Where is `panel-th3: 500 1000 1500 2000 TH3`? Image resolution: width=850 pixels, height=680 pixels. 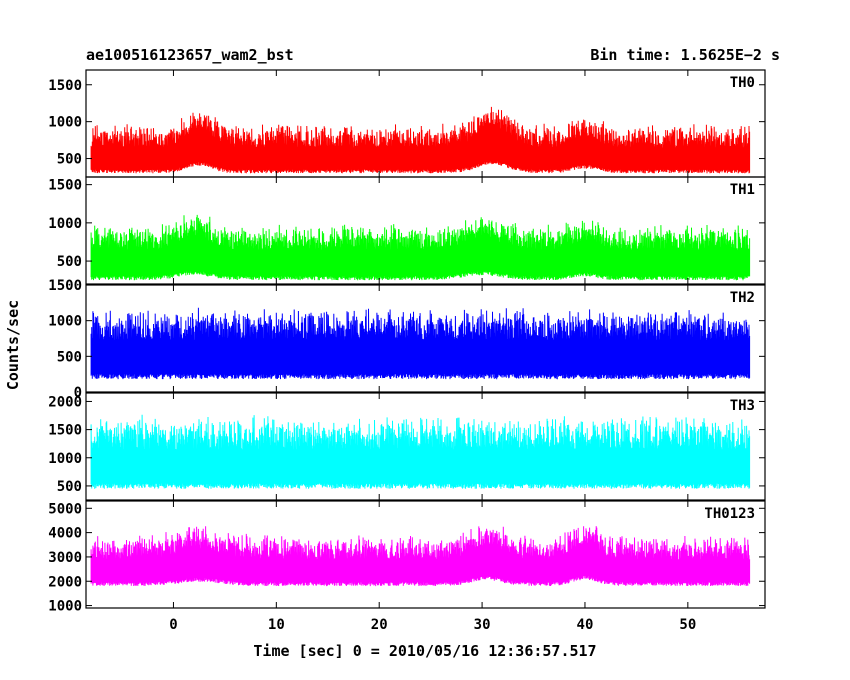 panel-th3: 500 1000 1500 2000 TH3 is located at coordinates (407, 446).